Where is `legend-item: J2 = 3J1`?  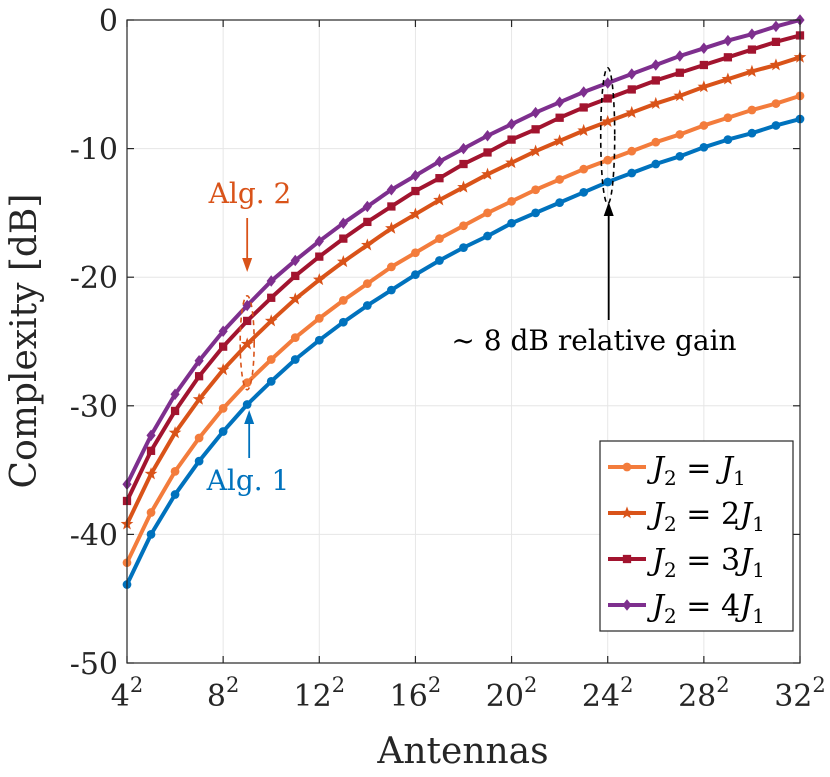
legend-item: J2 = 3J1 is located at coordinates (686, 562).